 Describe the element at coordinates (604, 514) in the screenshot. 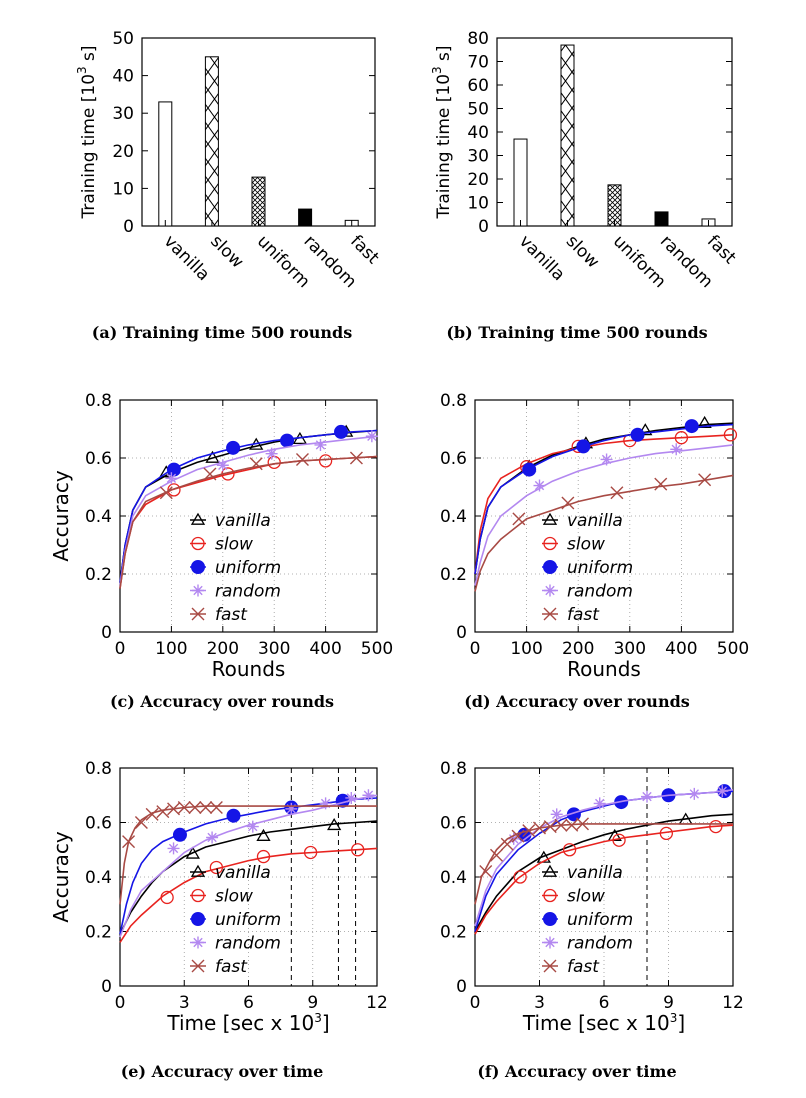

I see `series-random` at that location.